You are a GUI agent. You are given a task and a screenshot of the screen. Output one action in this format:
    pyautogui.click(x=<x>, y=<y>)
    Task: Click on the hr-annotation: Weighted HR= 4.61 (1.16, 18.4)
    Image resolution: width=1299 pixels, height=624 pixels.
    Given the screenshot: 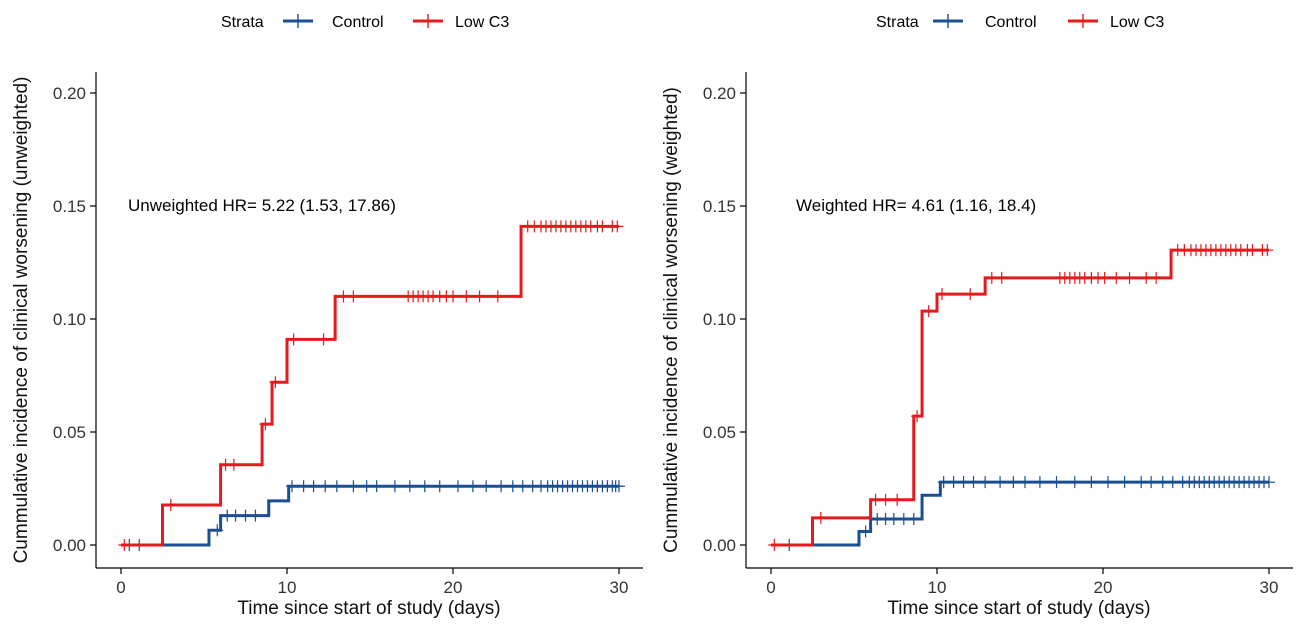 What is the action you would take?
    pyautogui.click(x=916, y=205)
    